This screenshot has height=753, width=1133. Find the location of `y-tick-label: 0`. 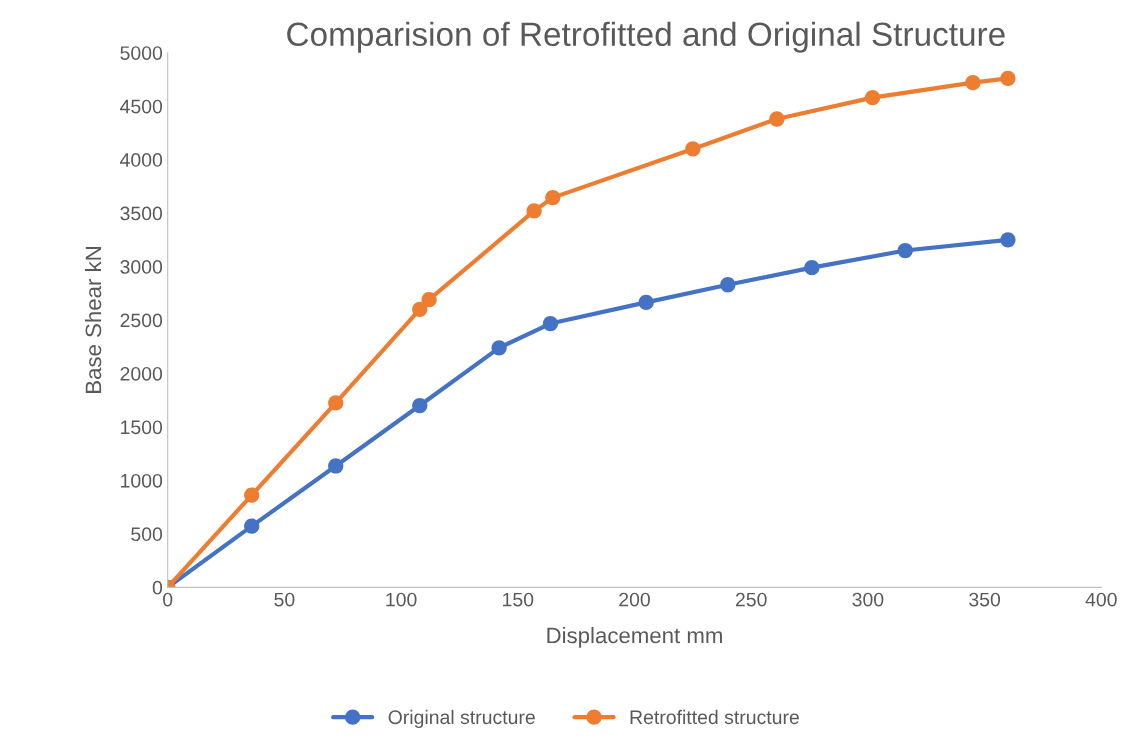

y-tick-label: 0 is located at coordinates (157, 587).